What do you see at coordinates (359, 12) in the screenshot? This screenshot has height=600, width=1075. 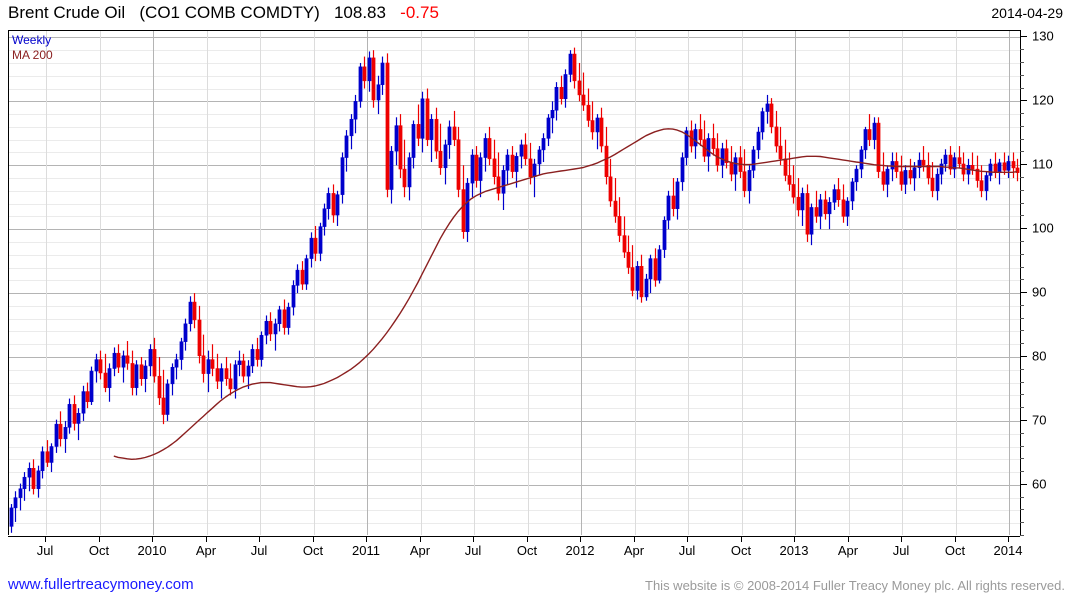 I see `last-price: 108.83` at bounding box center [359, 12].